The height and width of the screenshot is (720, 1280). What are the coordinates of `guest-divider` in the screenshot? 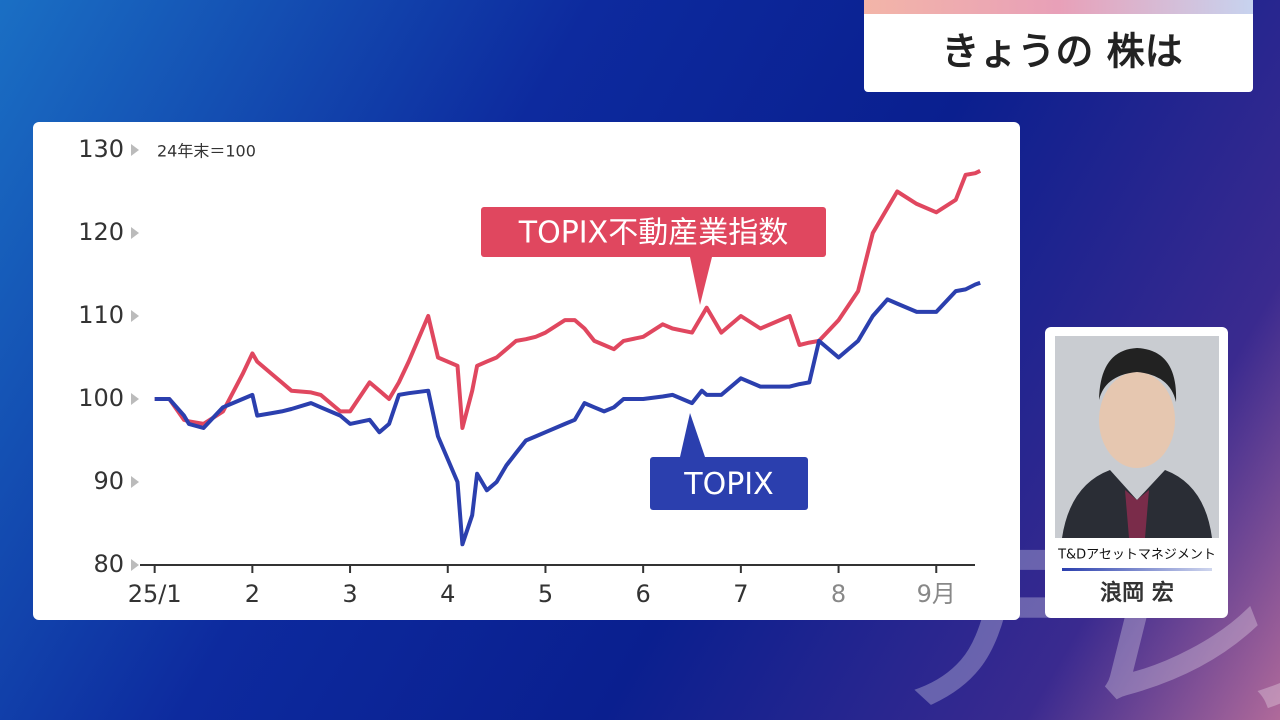 It's located at (1137, 569).